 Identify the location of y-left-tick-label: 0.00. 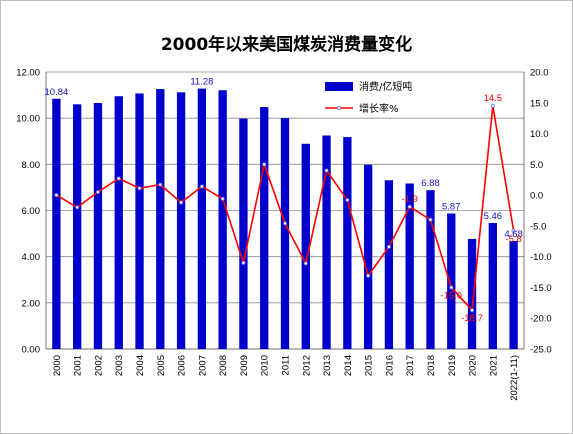
(31, 350).